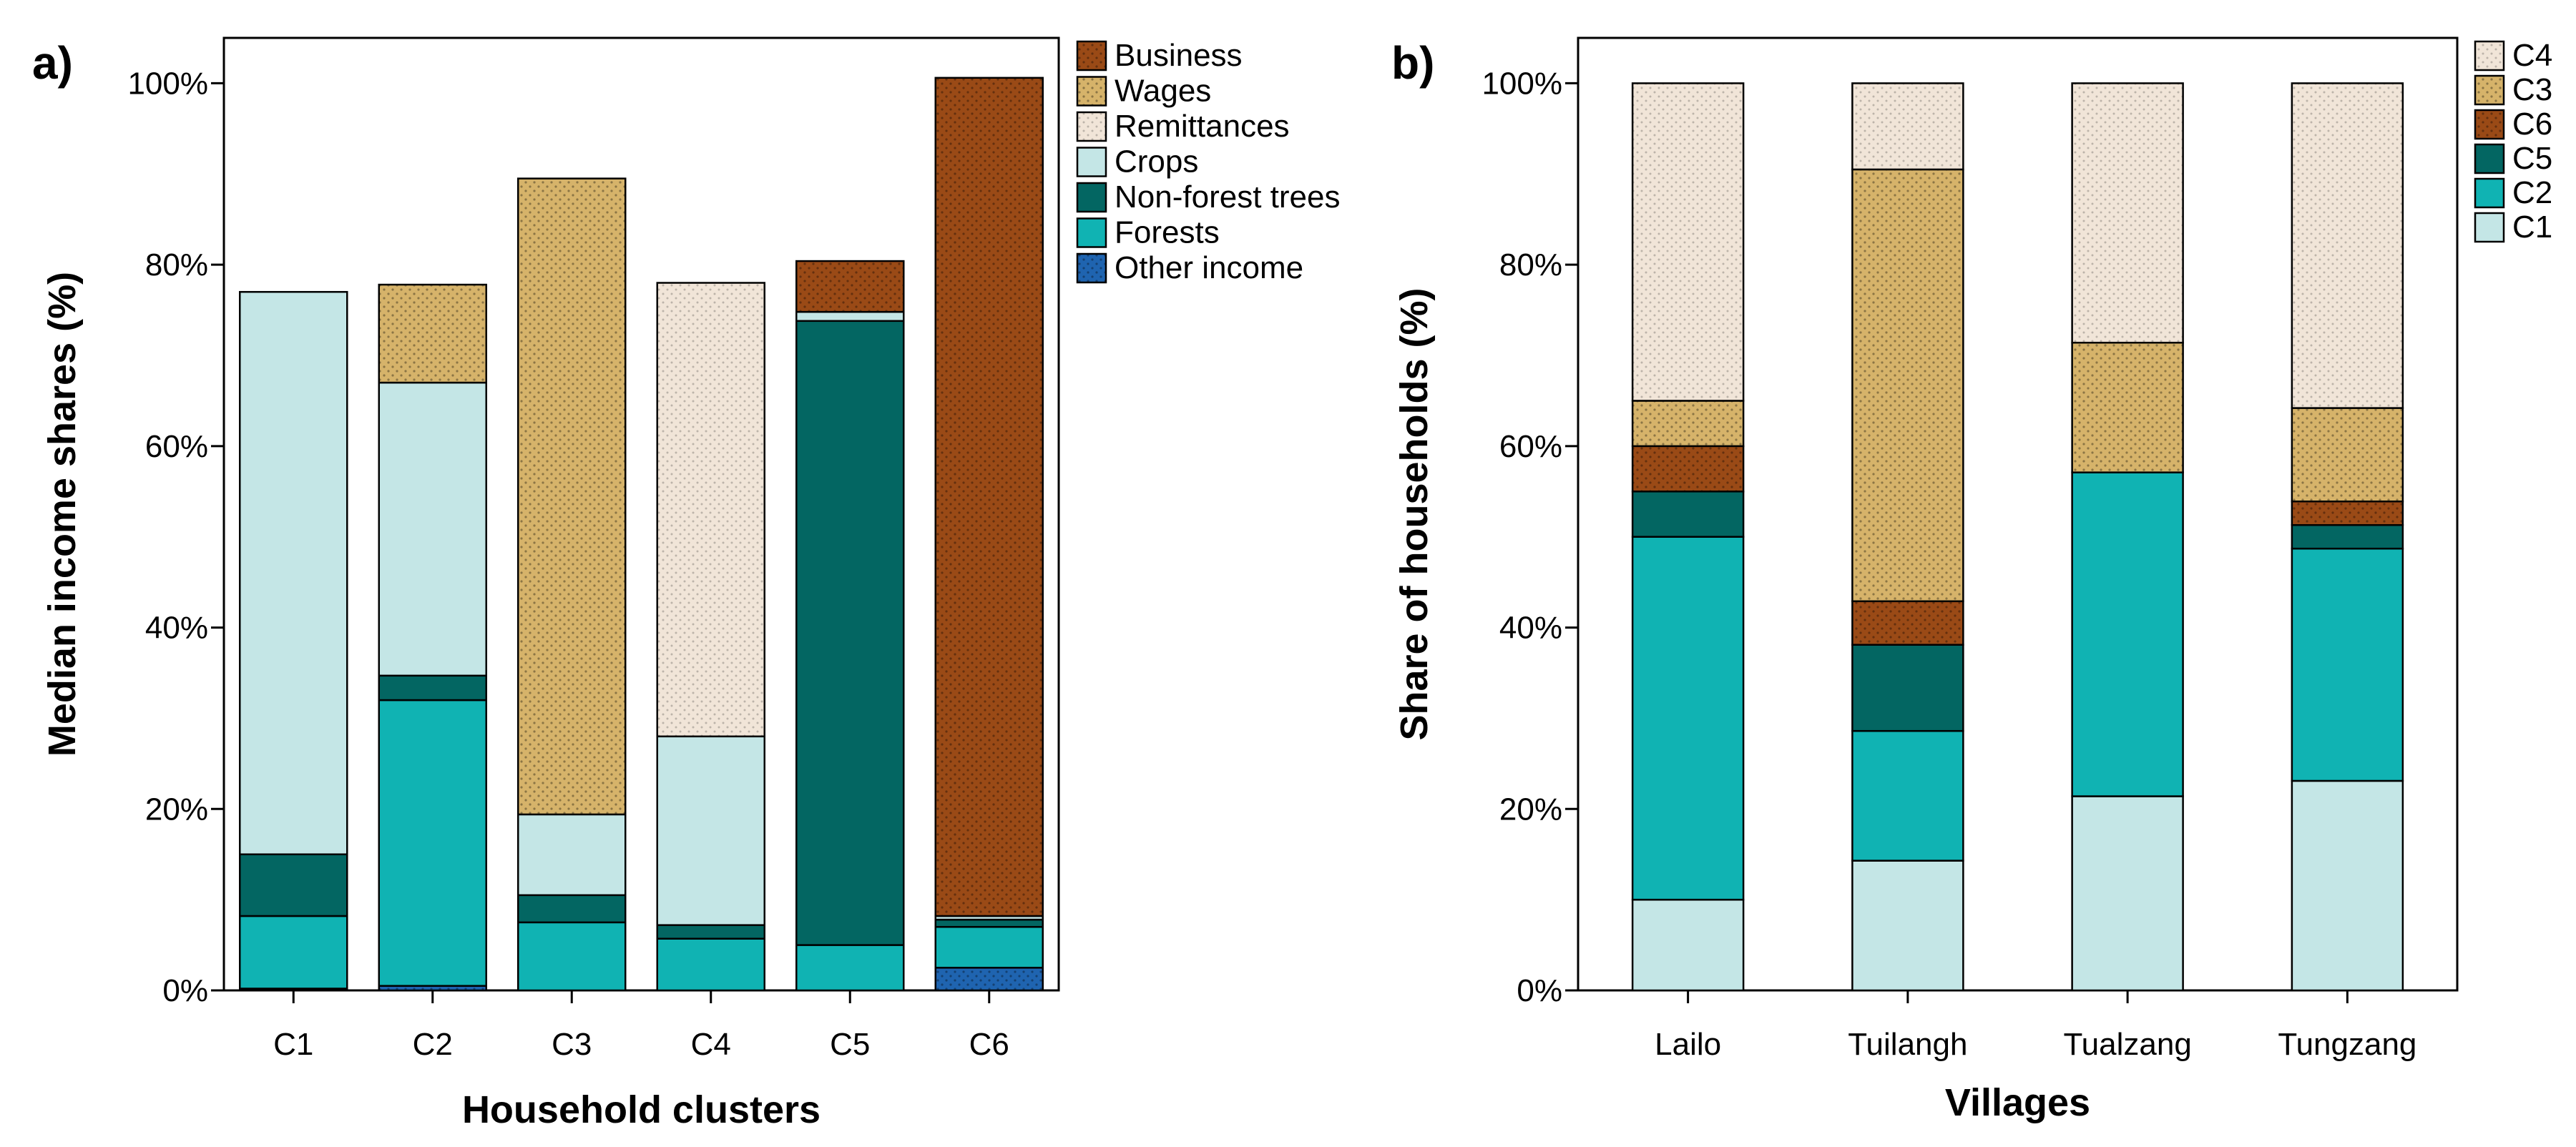 The width and height of the screenshot is (2576, 1147). What do you see at coordinates (2532, 55) in the screenshot?
I see `legend-label-c4: C4` at bounding box center [2532, 55].